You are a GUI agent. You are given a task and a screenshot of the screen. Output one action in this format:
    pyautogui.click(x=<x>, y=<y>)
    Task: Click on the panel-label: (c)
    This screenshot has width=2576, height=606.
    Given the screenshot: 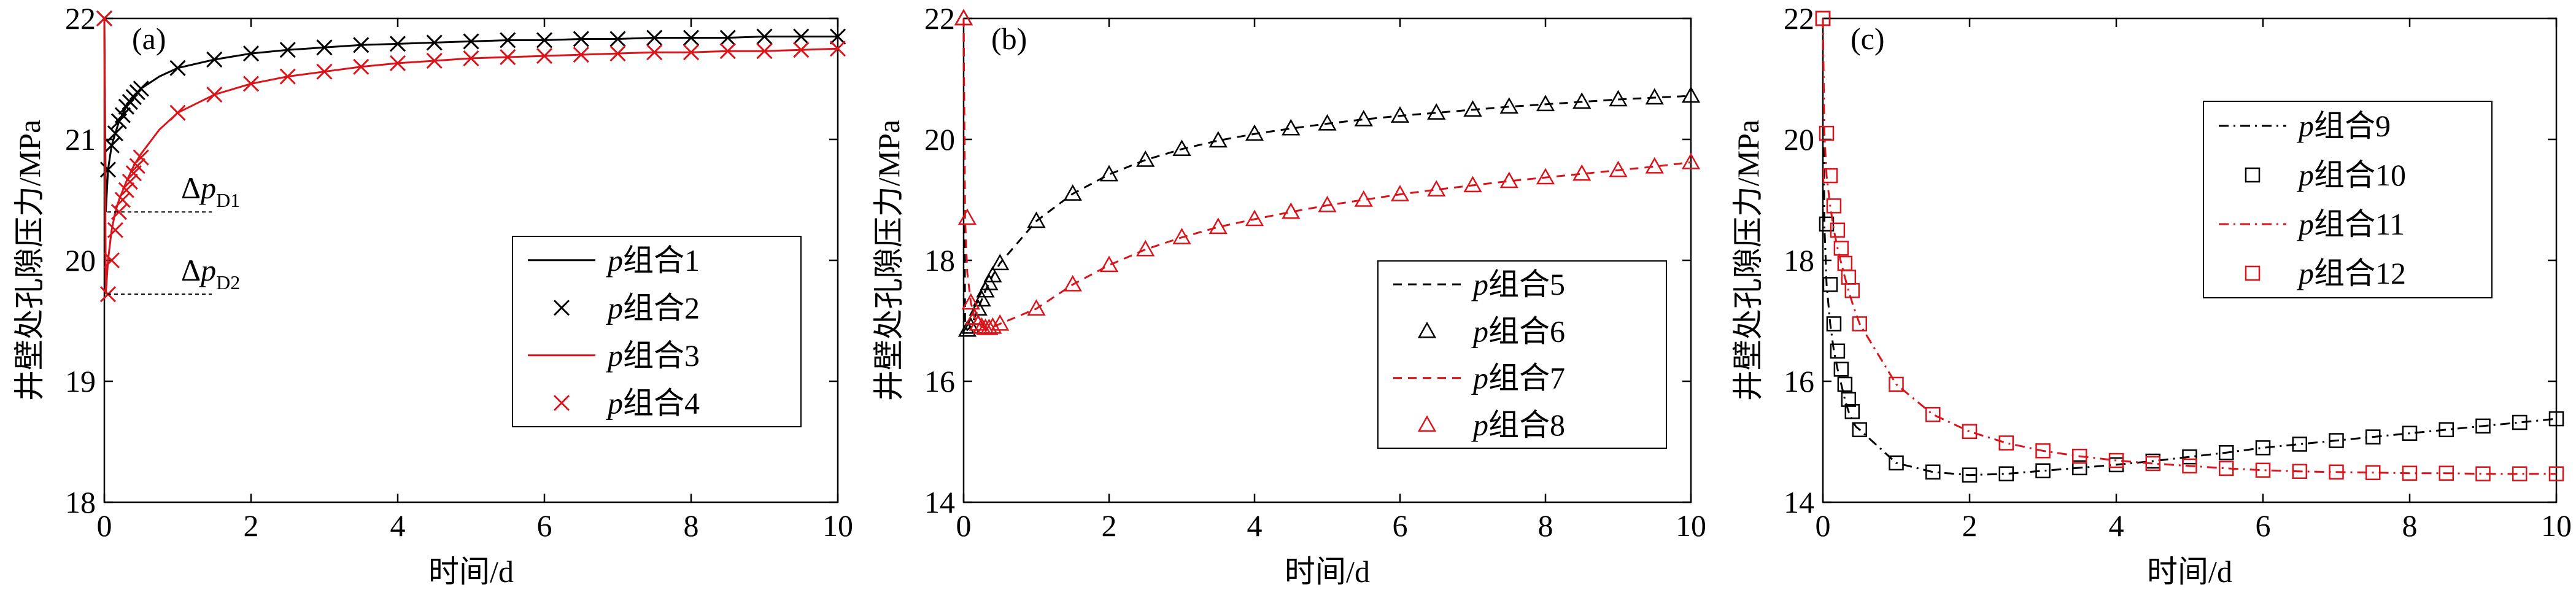 What is the action you would take?
    pyautogui.click(x=1868, y=38)
    